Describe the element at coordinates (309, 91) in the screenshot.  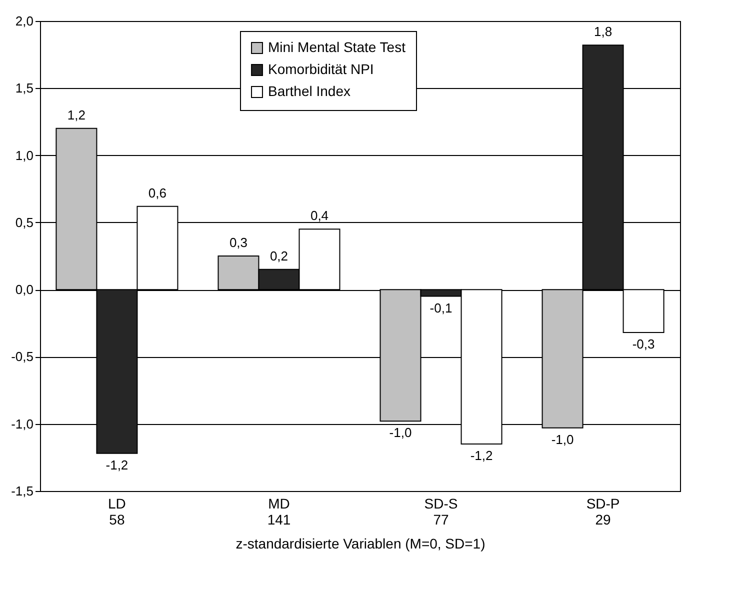
I see `legend-label: Barthel Index` at that location.